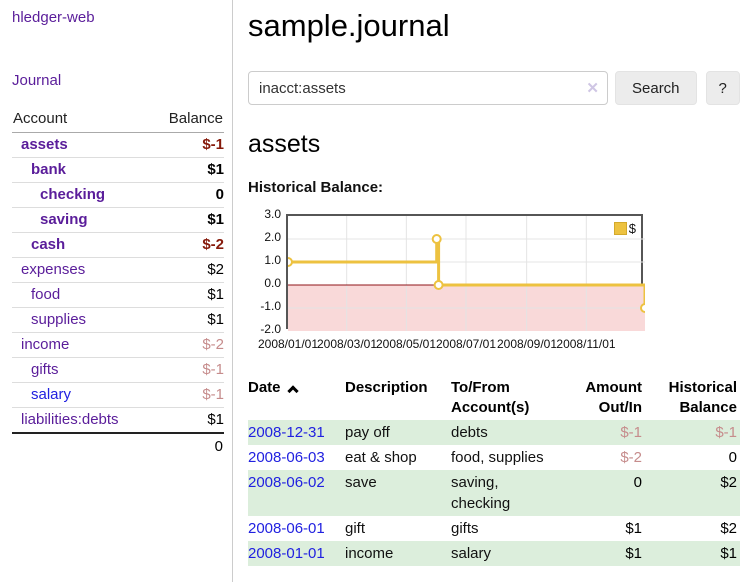 Image resolution: width=742 pixels, height=582 pixels. I want to click on transaction-accounts: food, supplies, so click(497, 457).